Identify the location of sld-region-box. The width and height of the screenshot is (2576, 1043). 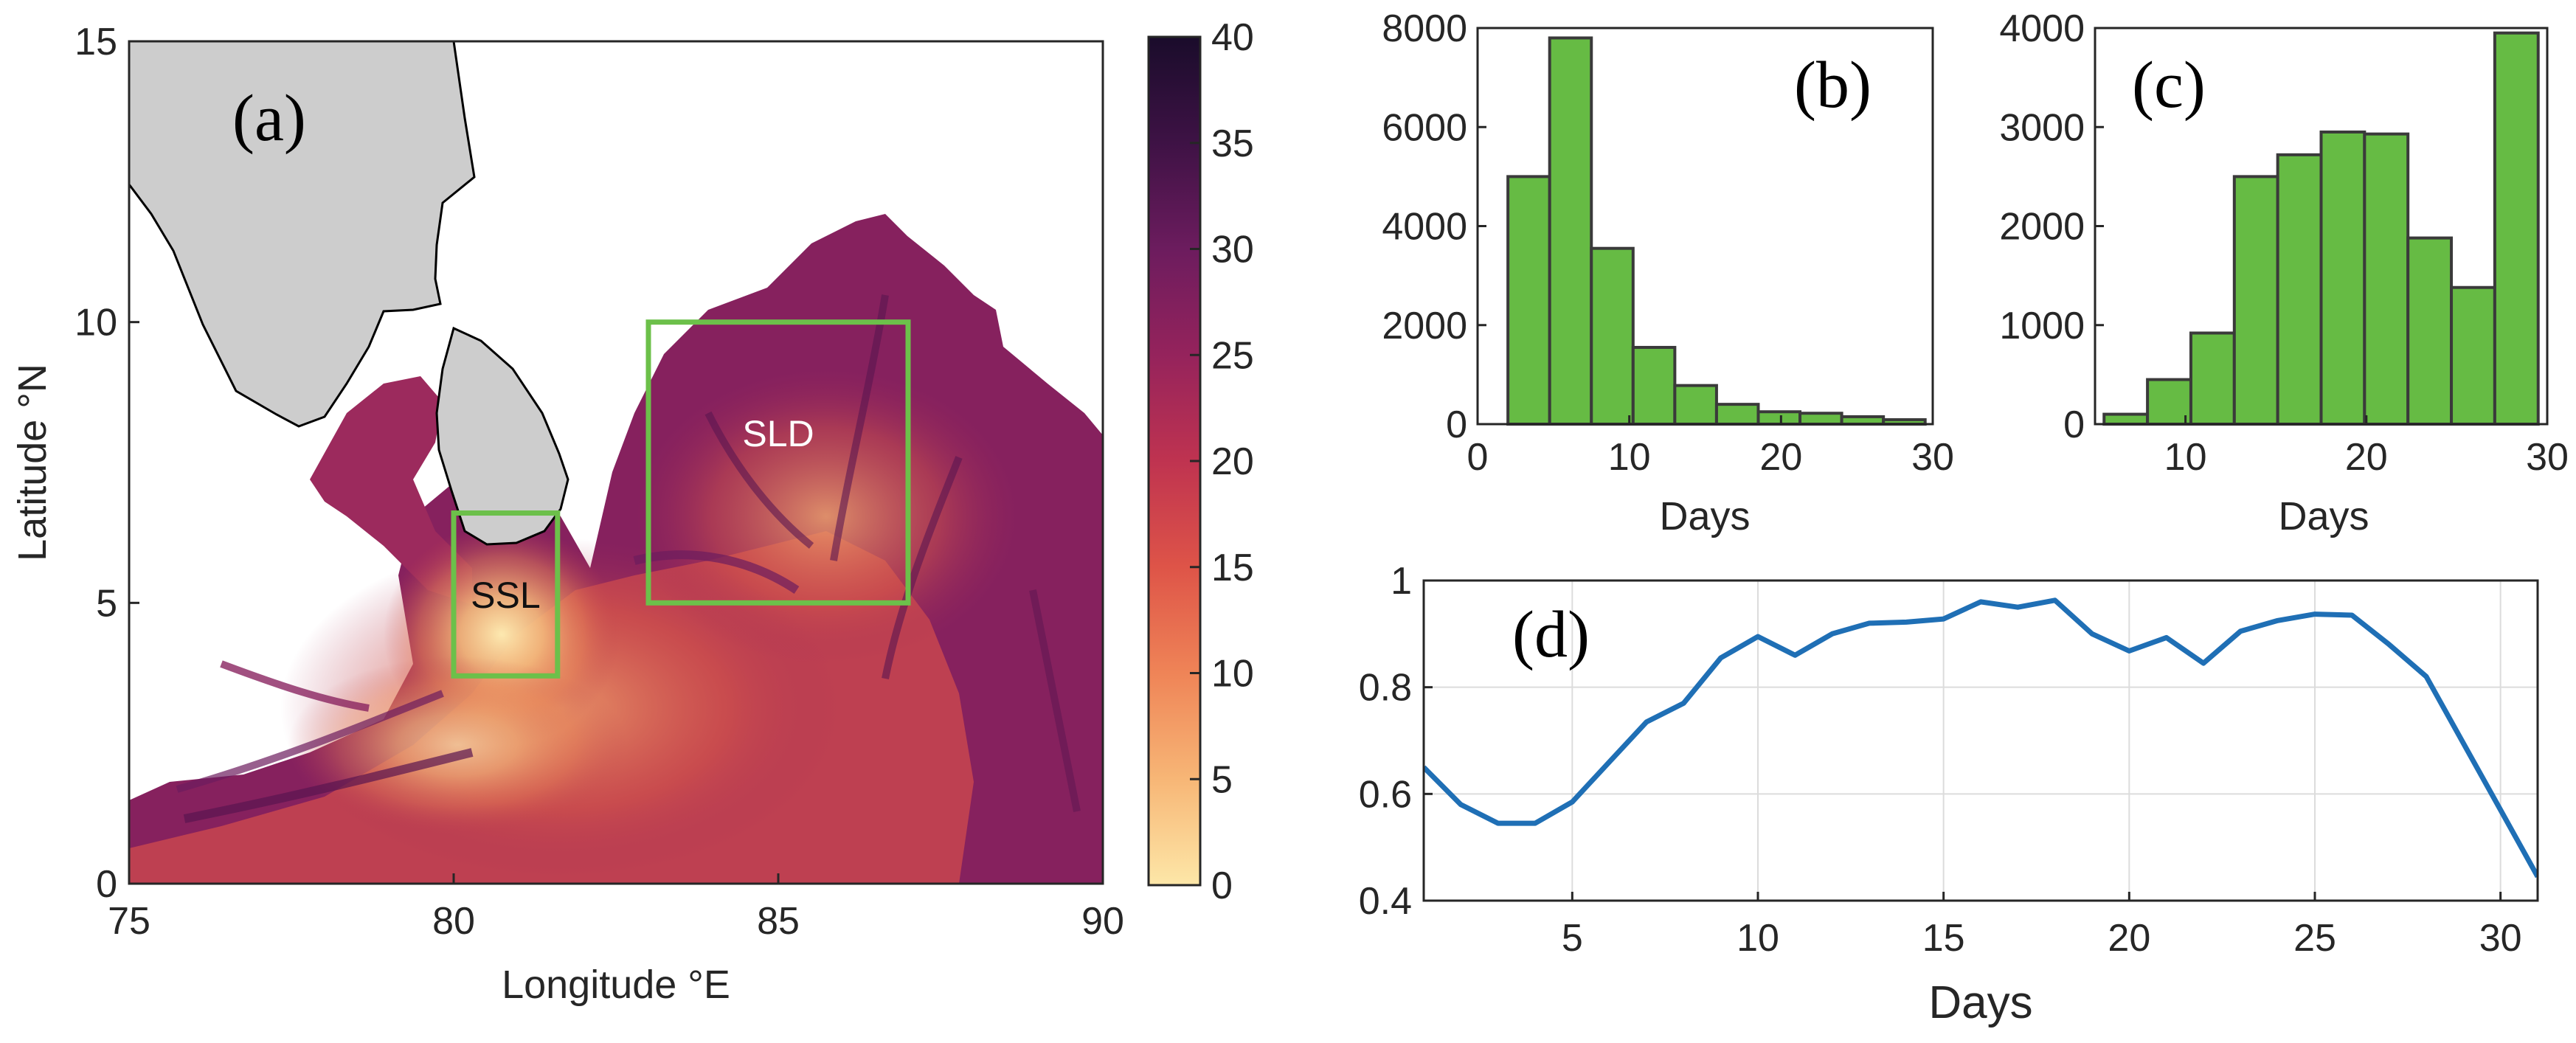
(778, 462).